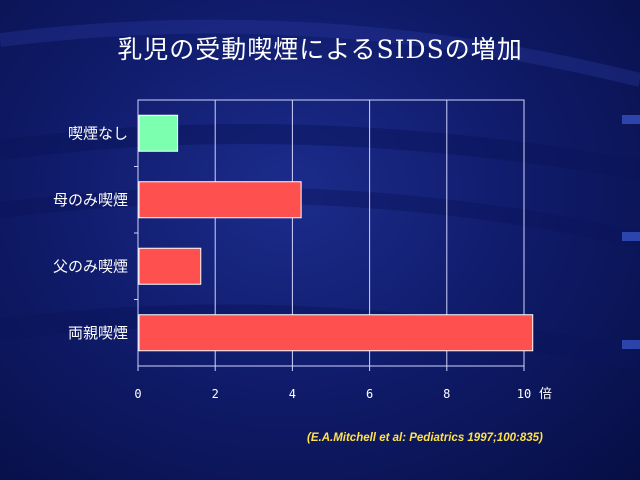  Describe the element at coordinates (90, 266) in the screenshot. I see `category-label: 父のみ喫煙` at that location.